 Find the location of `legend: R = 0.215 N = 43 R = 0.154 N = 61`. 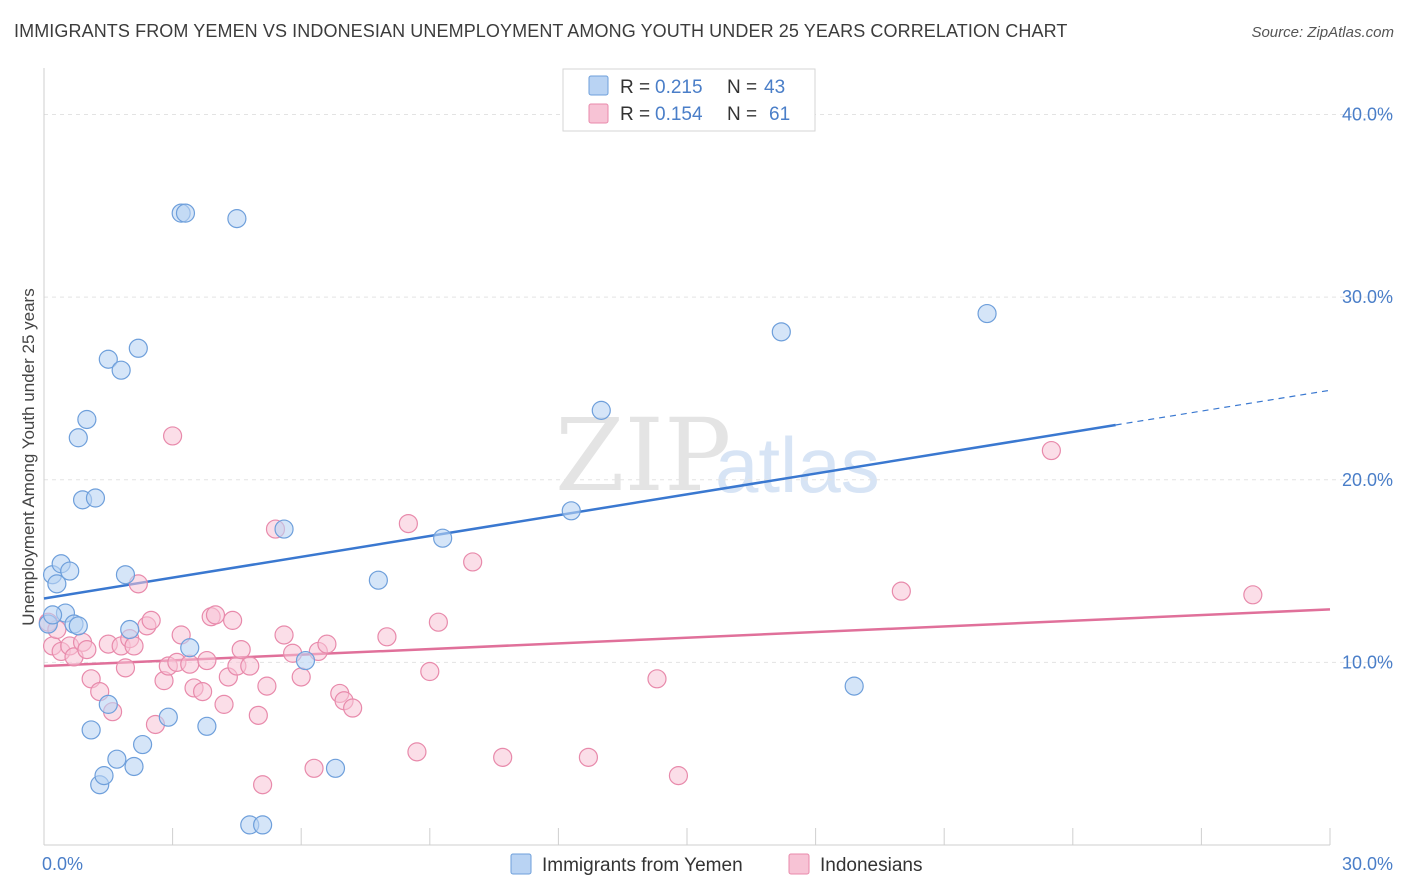

legend: R = 0.215 N = 43 R = 0.154 N = 61 is located at coordinates (689, 100).